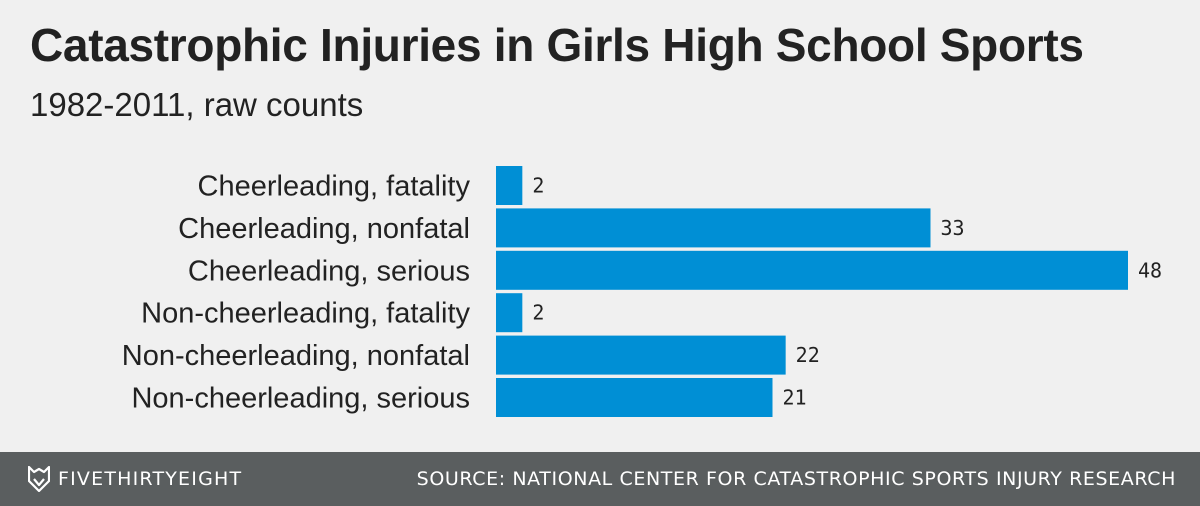 The width and height of the screenshot is (1200, 506). Describe the element at coordinates (150, 479) in the screenshot. I see `brand-name: FIVETHIRTYEIGHT` at that location.